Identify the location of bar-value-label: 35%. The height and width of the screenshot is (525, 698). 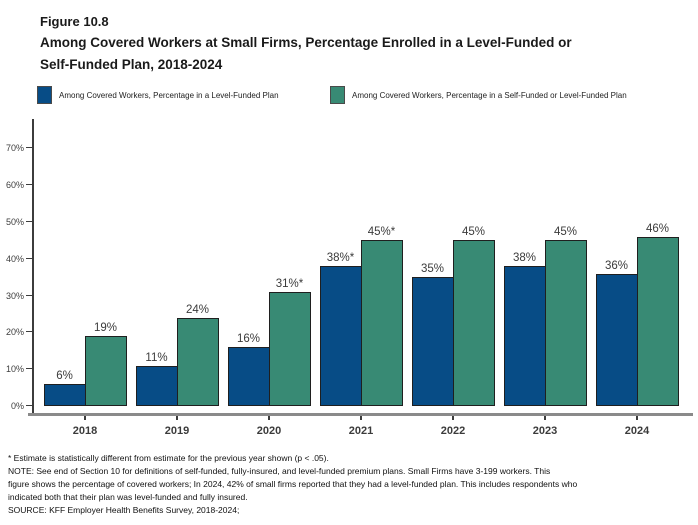
(432, 269).